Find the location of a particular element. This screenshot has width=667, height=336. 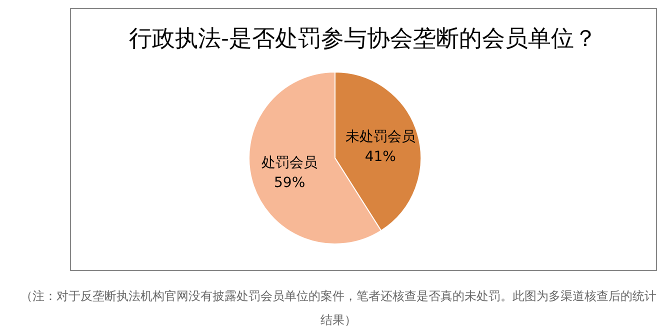

slice-label: 未处罚会员 is located at coordinates (380, 136).